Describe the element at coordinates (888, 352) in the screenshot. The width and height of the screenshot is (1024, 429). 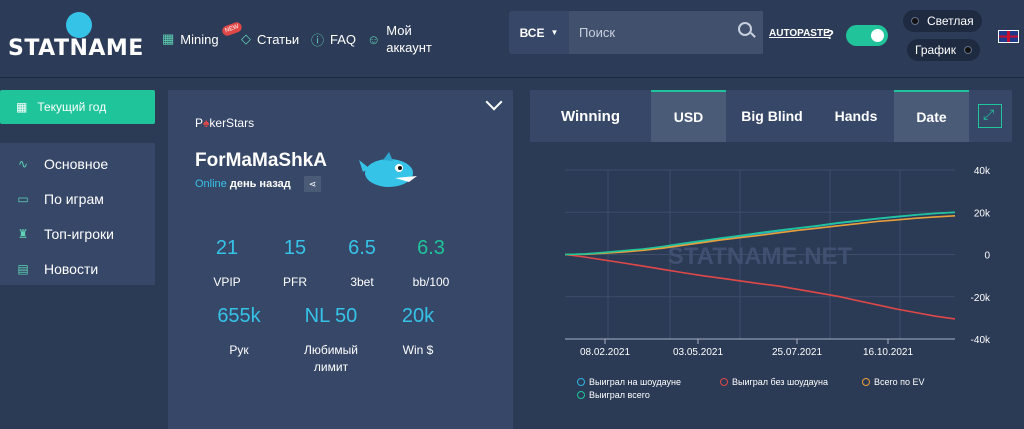
I see `x-tick-label: 16.10.2021` at that location.